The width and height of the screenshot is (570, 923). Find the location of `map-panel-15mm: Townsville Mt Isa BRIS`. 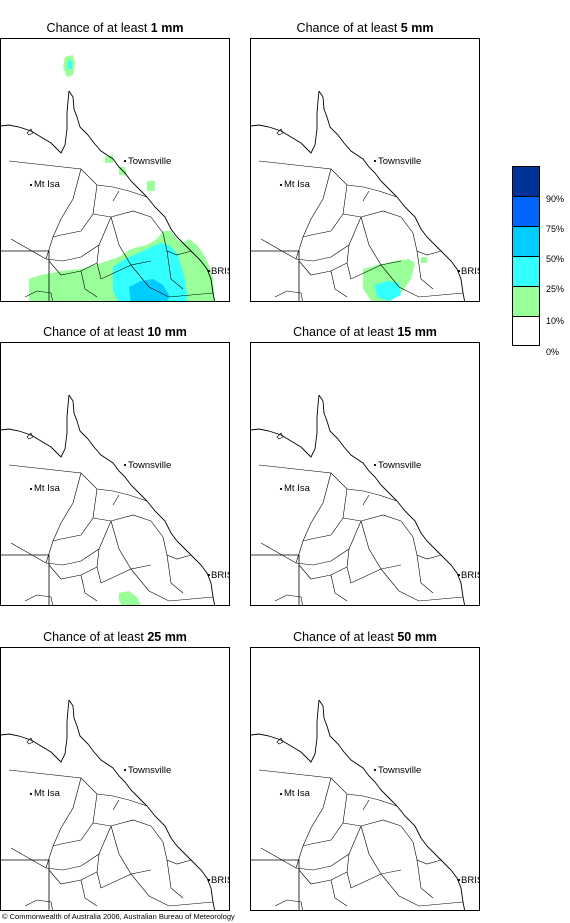

map-panel-15mm: Townsville Mt Isa BRIS is located at coordinates (365, 474).